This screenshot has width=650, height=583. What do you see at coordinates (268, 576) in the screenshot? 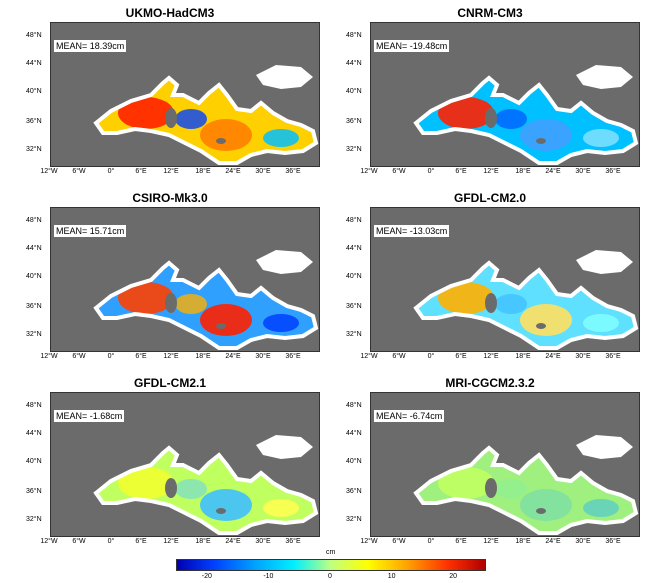
I see `colorbar-tick-label: -10` at bounding box center [268, 576].